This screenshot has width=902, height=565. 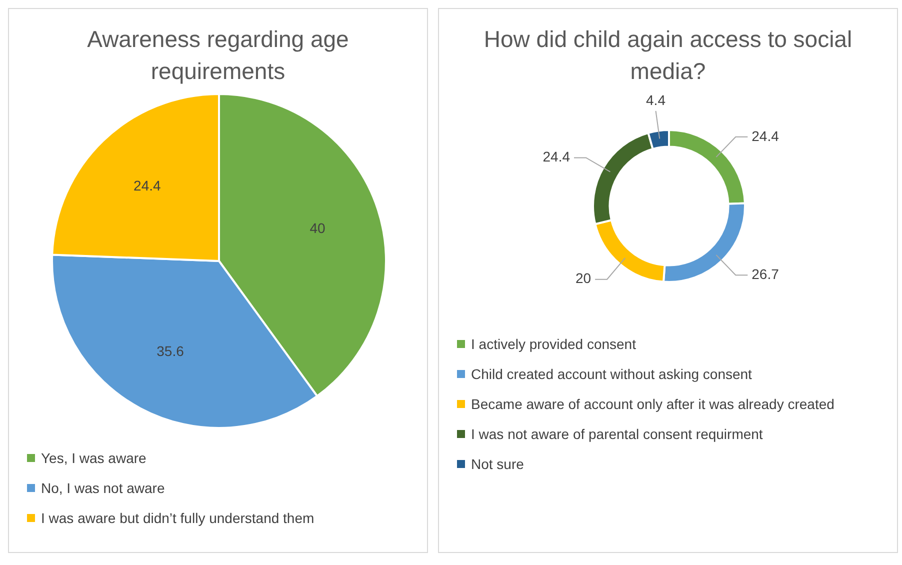 What do you see at coordinates (218, 55) in the screenshot?
I see `chart-title: Awareness regarding age requirements` at bounding box center [218, 55].